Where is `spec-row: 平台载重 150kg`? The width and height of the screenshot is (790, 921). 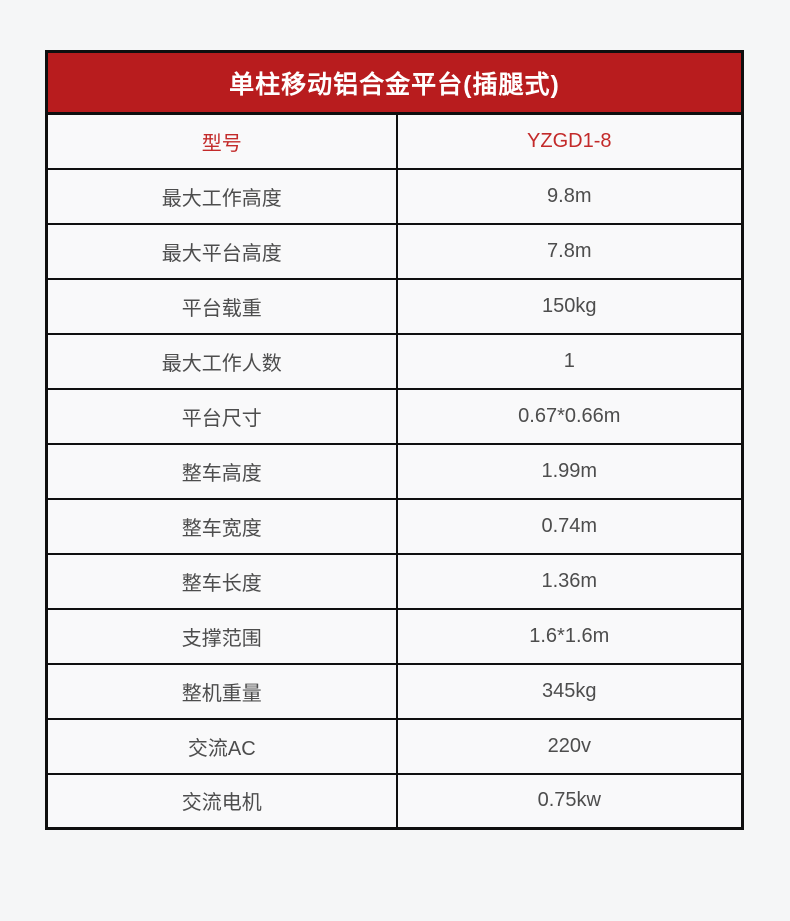 spec-row: 平台载重 150kg is located at coordinates (394, 306).